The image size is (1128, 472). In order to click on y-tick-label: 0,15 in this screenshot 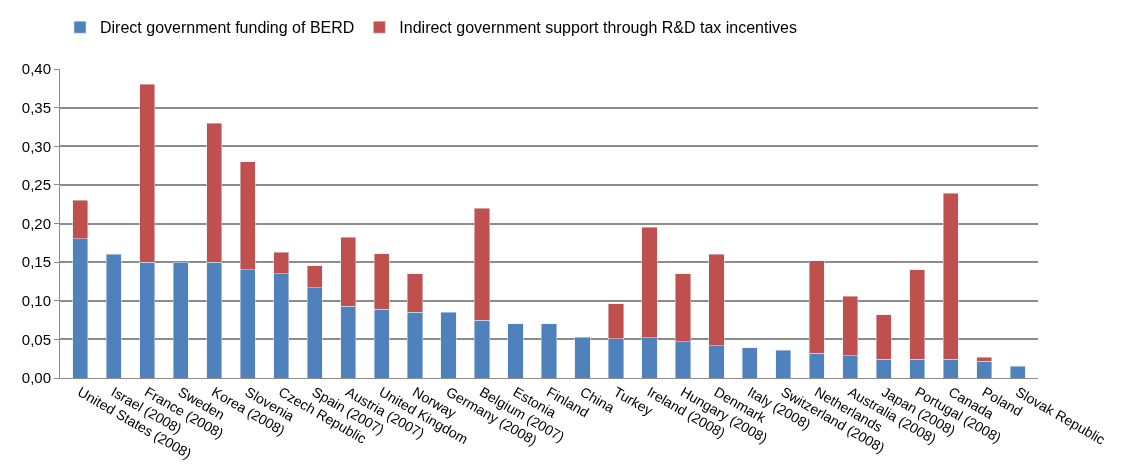, I will do `click(36, 262)`.